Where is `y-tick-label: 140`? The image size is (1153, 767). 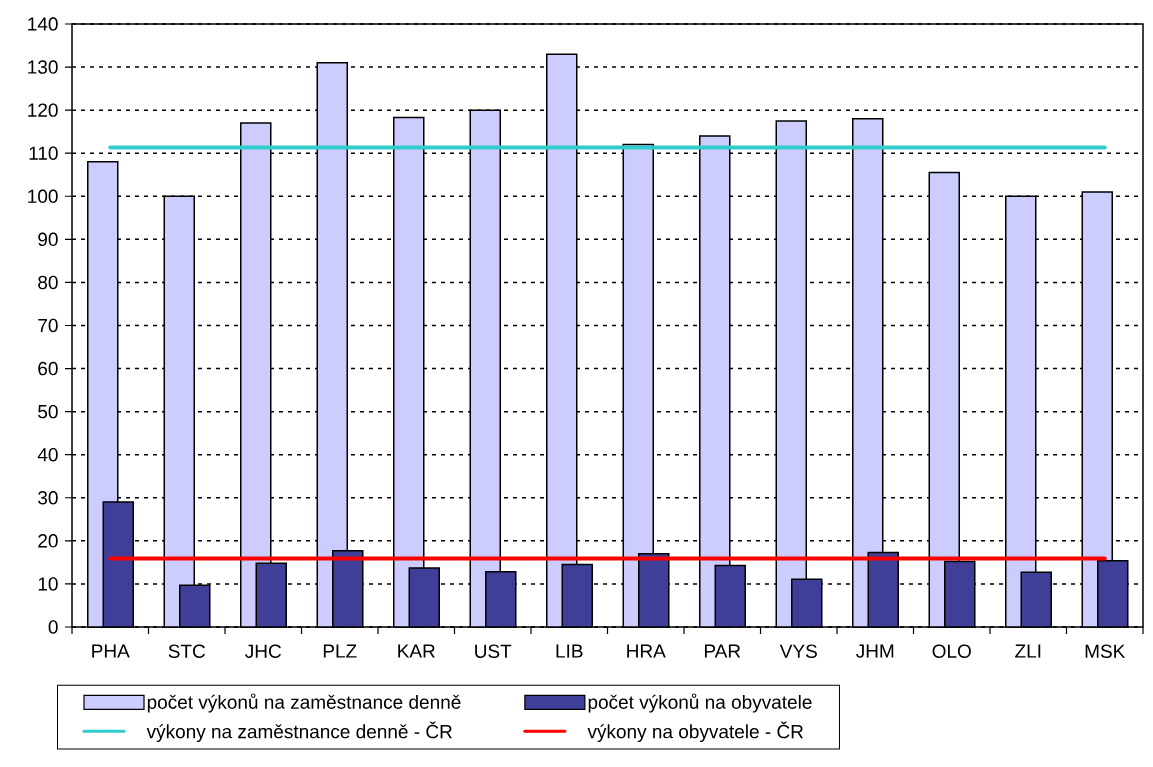
y-tick-label: 140 is located at coordinates (43, 24).